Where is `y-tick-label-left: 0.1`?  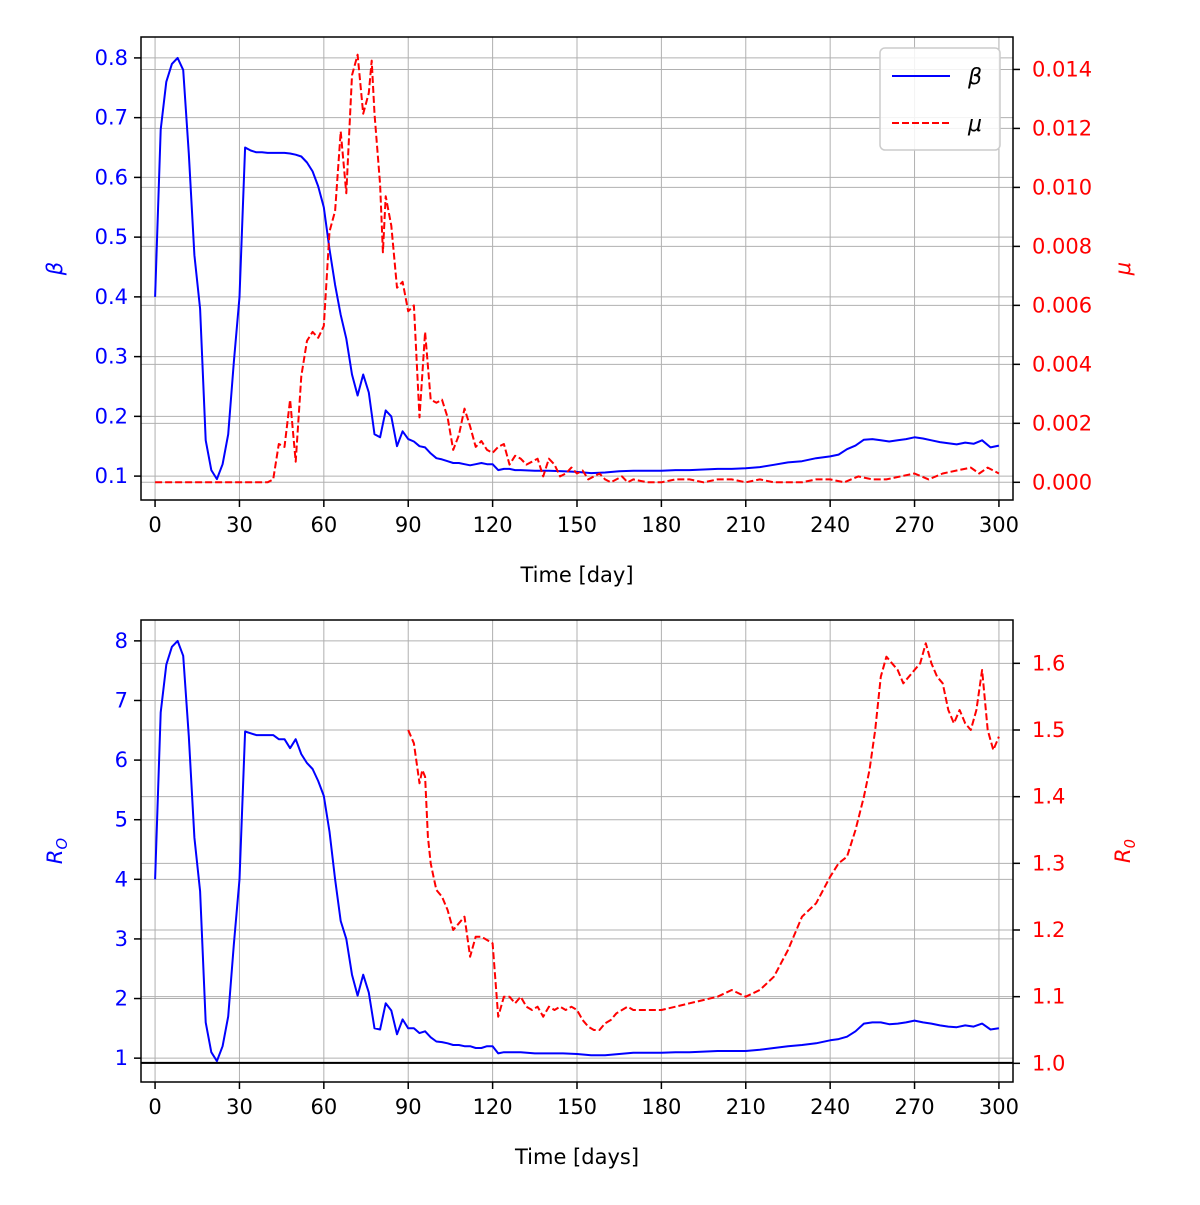
y-tick-label-left: 0.1 is located at coordinates (111, 476).